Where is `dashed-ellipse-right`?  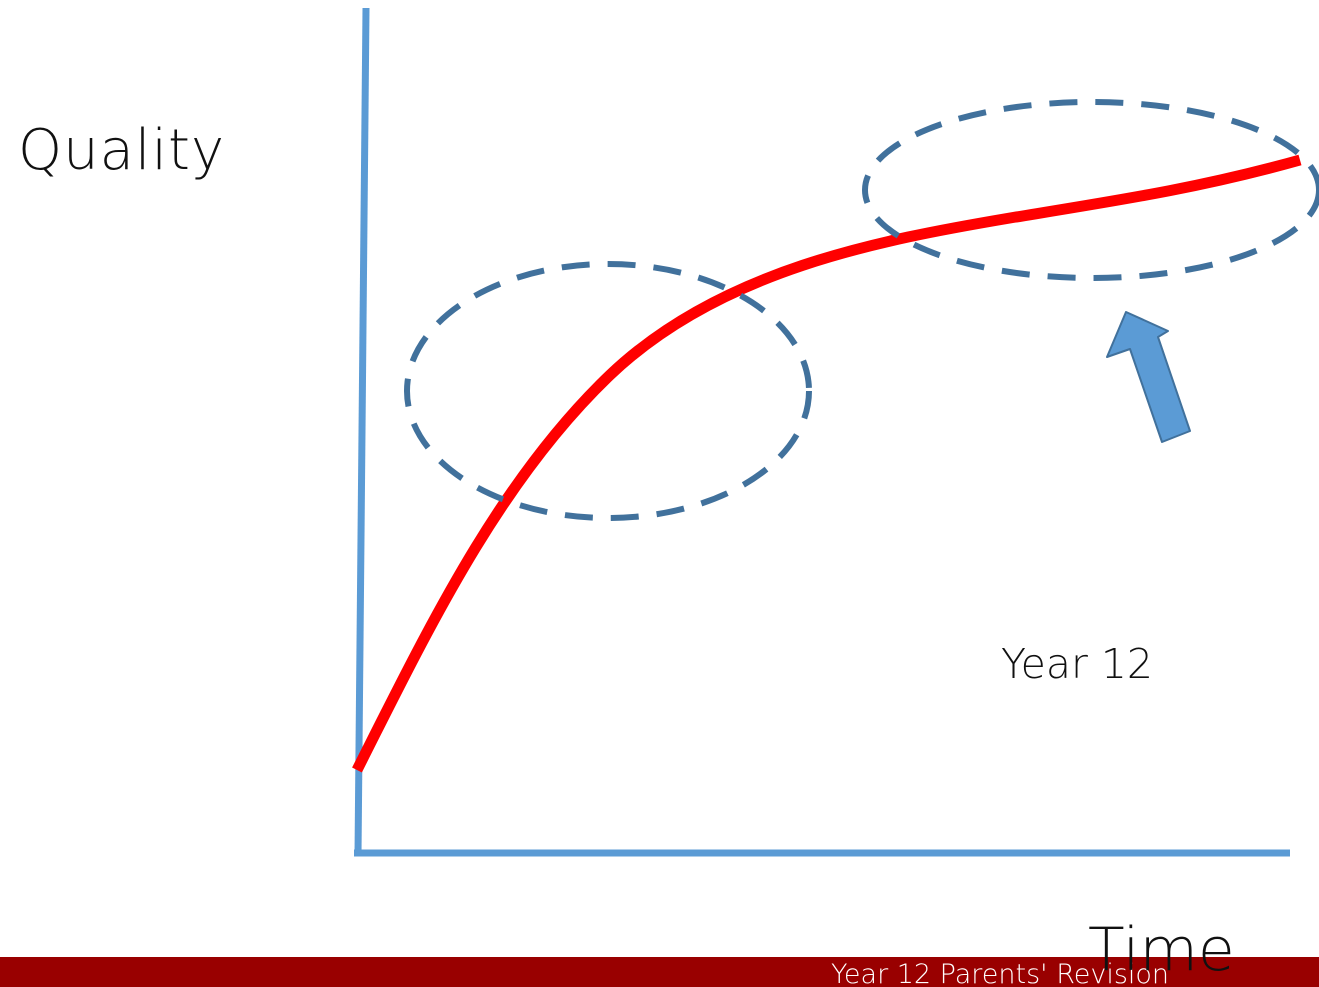
dashed-ellipse-right is located at coordinates (1090, 190).